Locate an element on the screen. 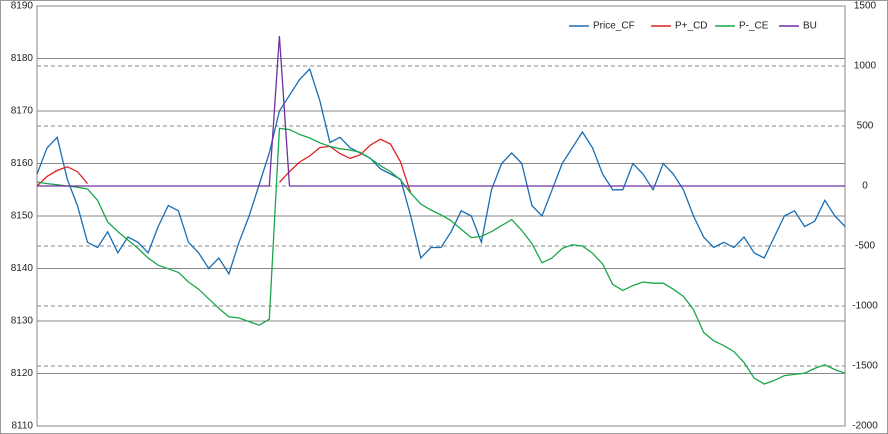  y2-tick-label: 1500 is located at coordinates (865, 6).